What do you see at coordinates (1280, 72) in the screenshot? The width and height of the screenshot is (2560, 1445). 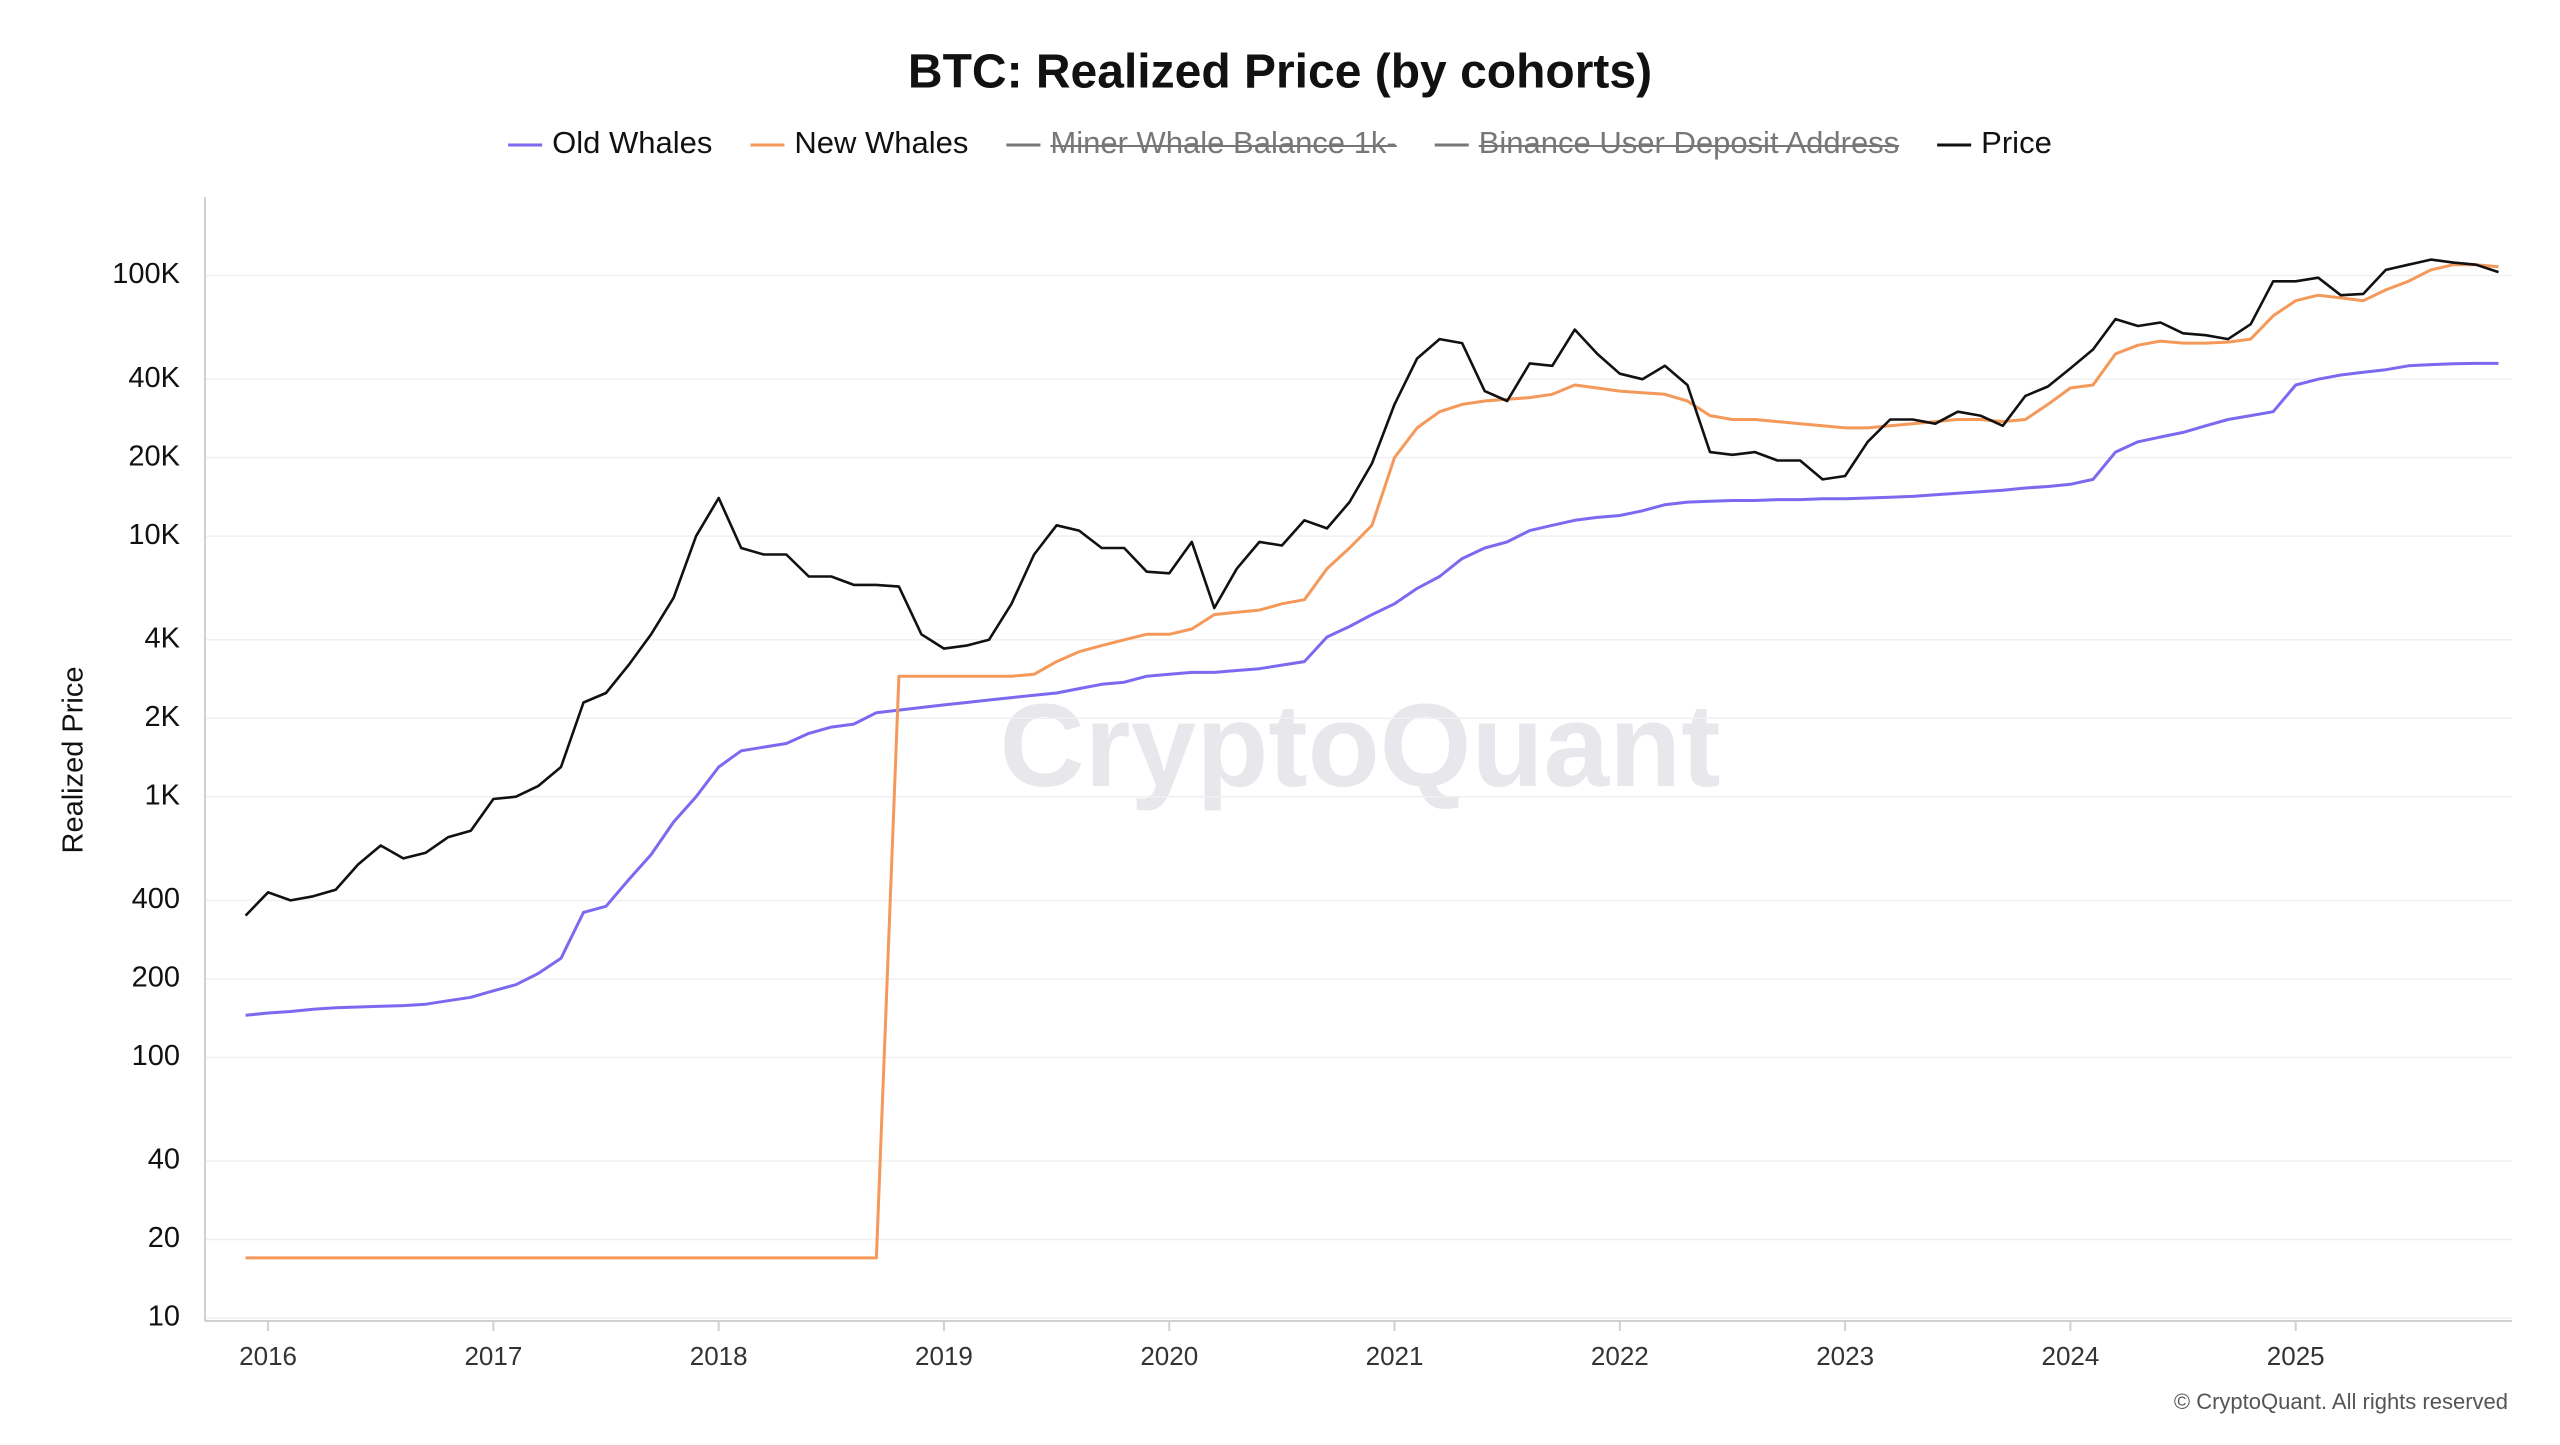 I see `chart-title: BTC: Realized Price (by cohorts)` at bounding box center [1280, 72].